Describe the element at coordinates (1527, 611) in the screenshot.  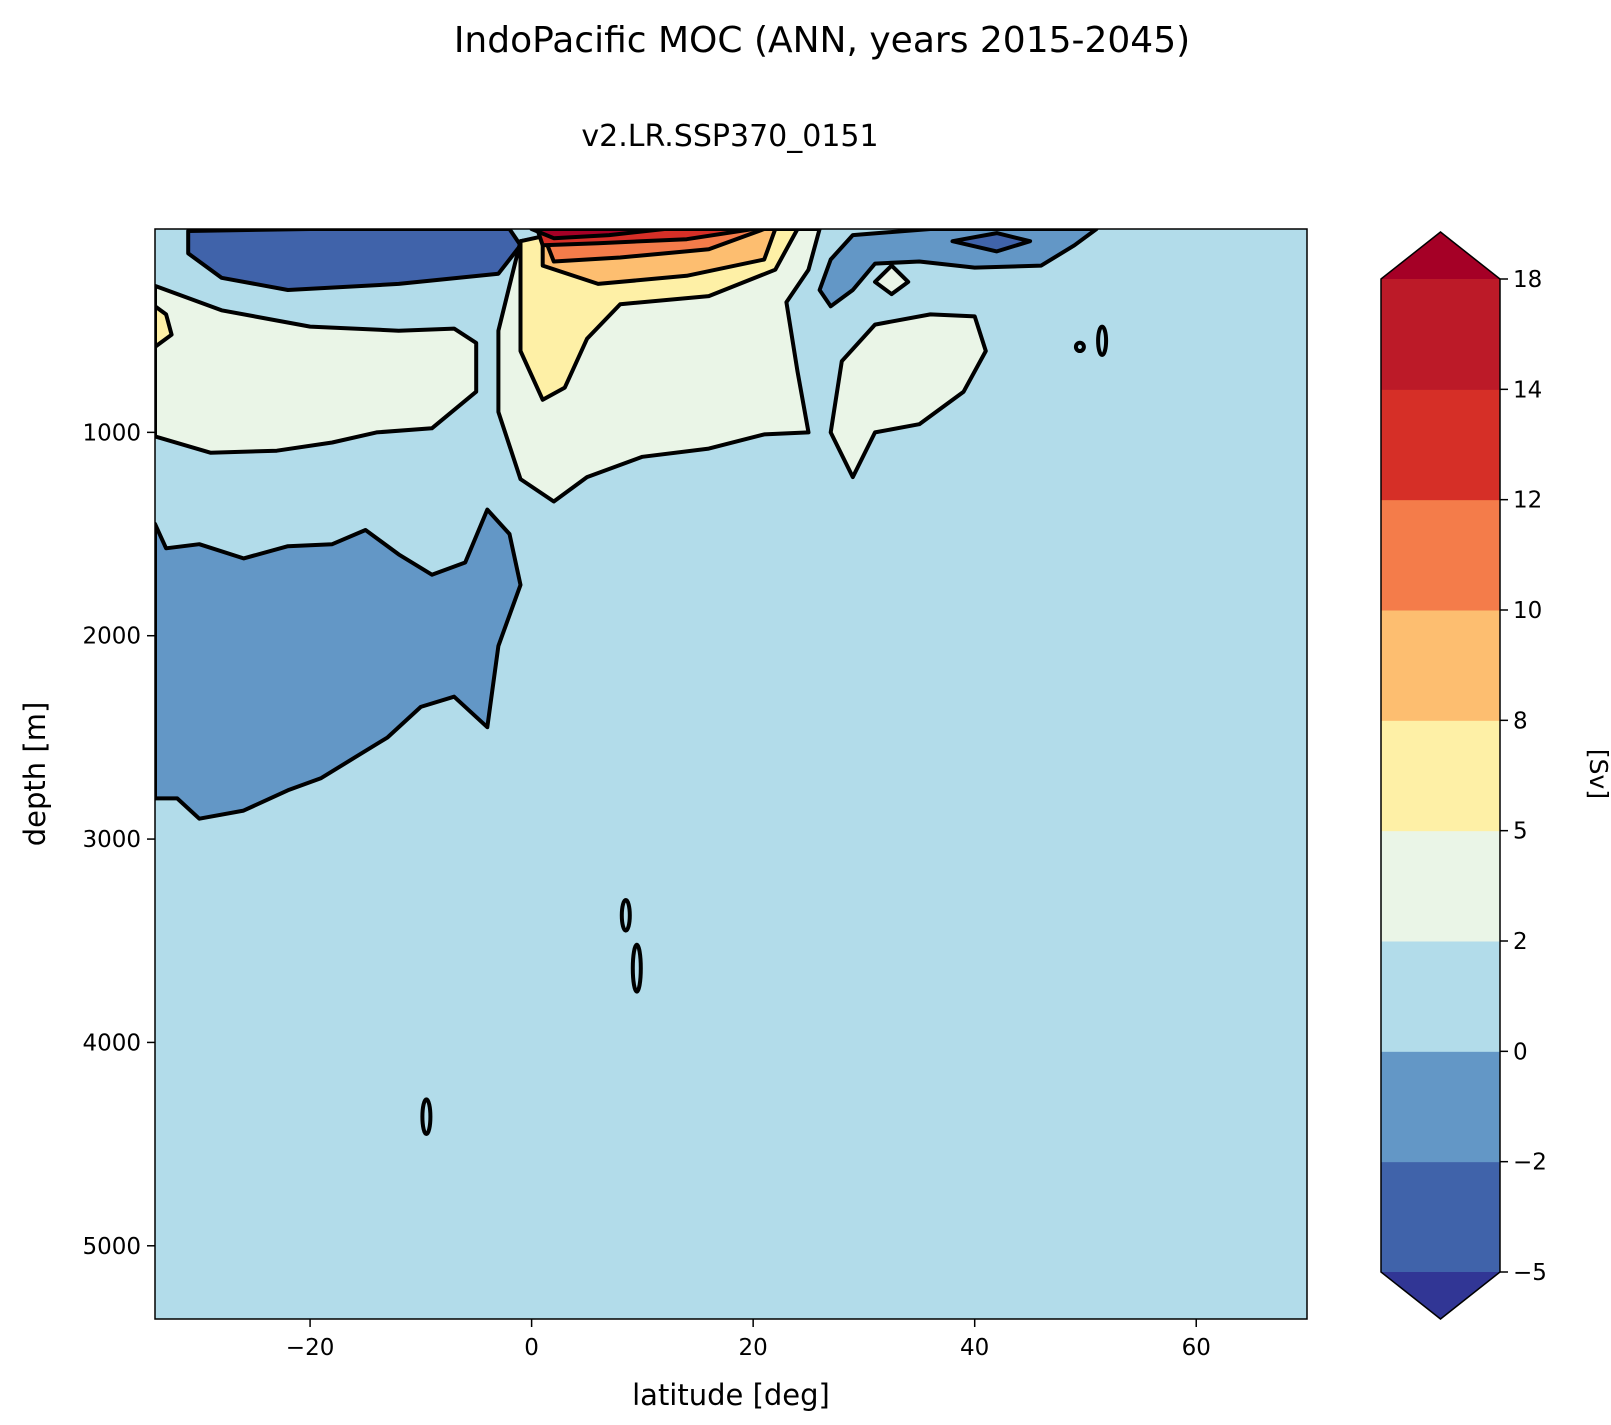
I see `colorbar-tick-label: 10` at that location.